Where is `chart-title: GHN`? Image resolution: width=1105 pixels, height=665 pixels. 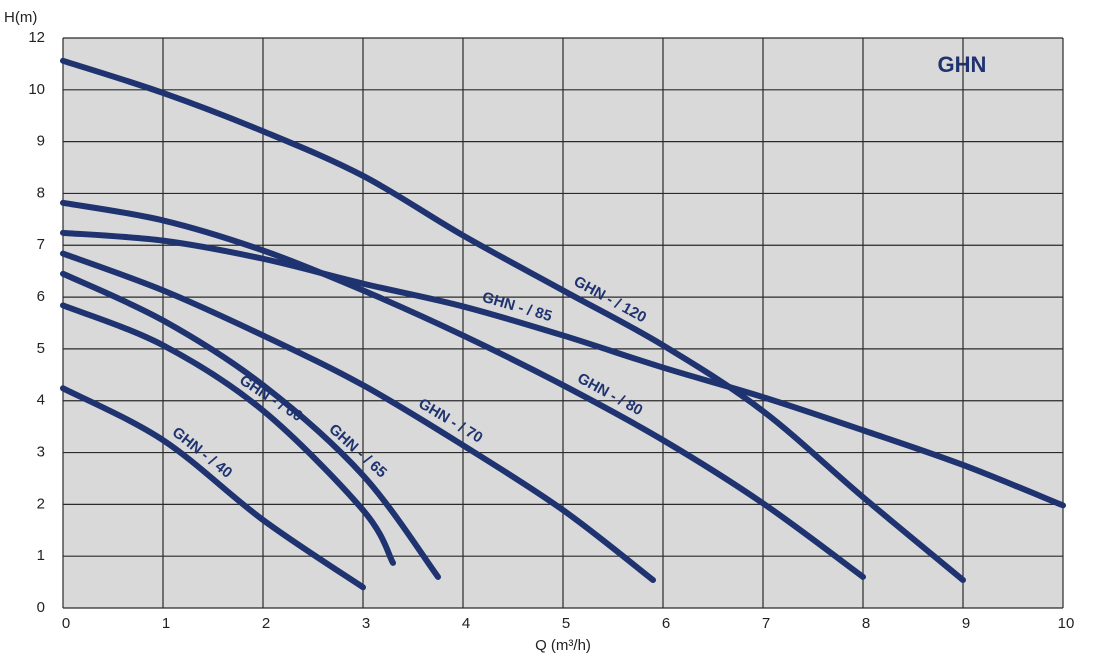
chart-title: GHN is located at coordinates (962, 64).